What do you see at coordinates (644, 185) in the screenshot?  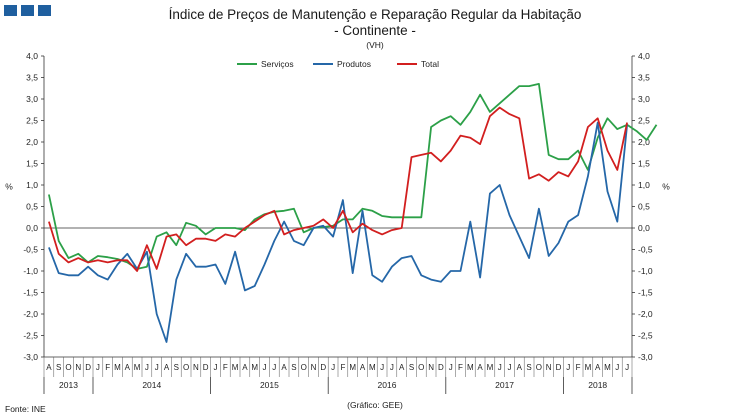 I see `y-tick-label-right: 1,0` at bounding box center [644, 185].